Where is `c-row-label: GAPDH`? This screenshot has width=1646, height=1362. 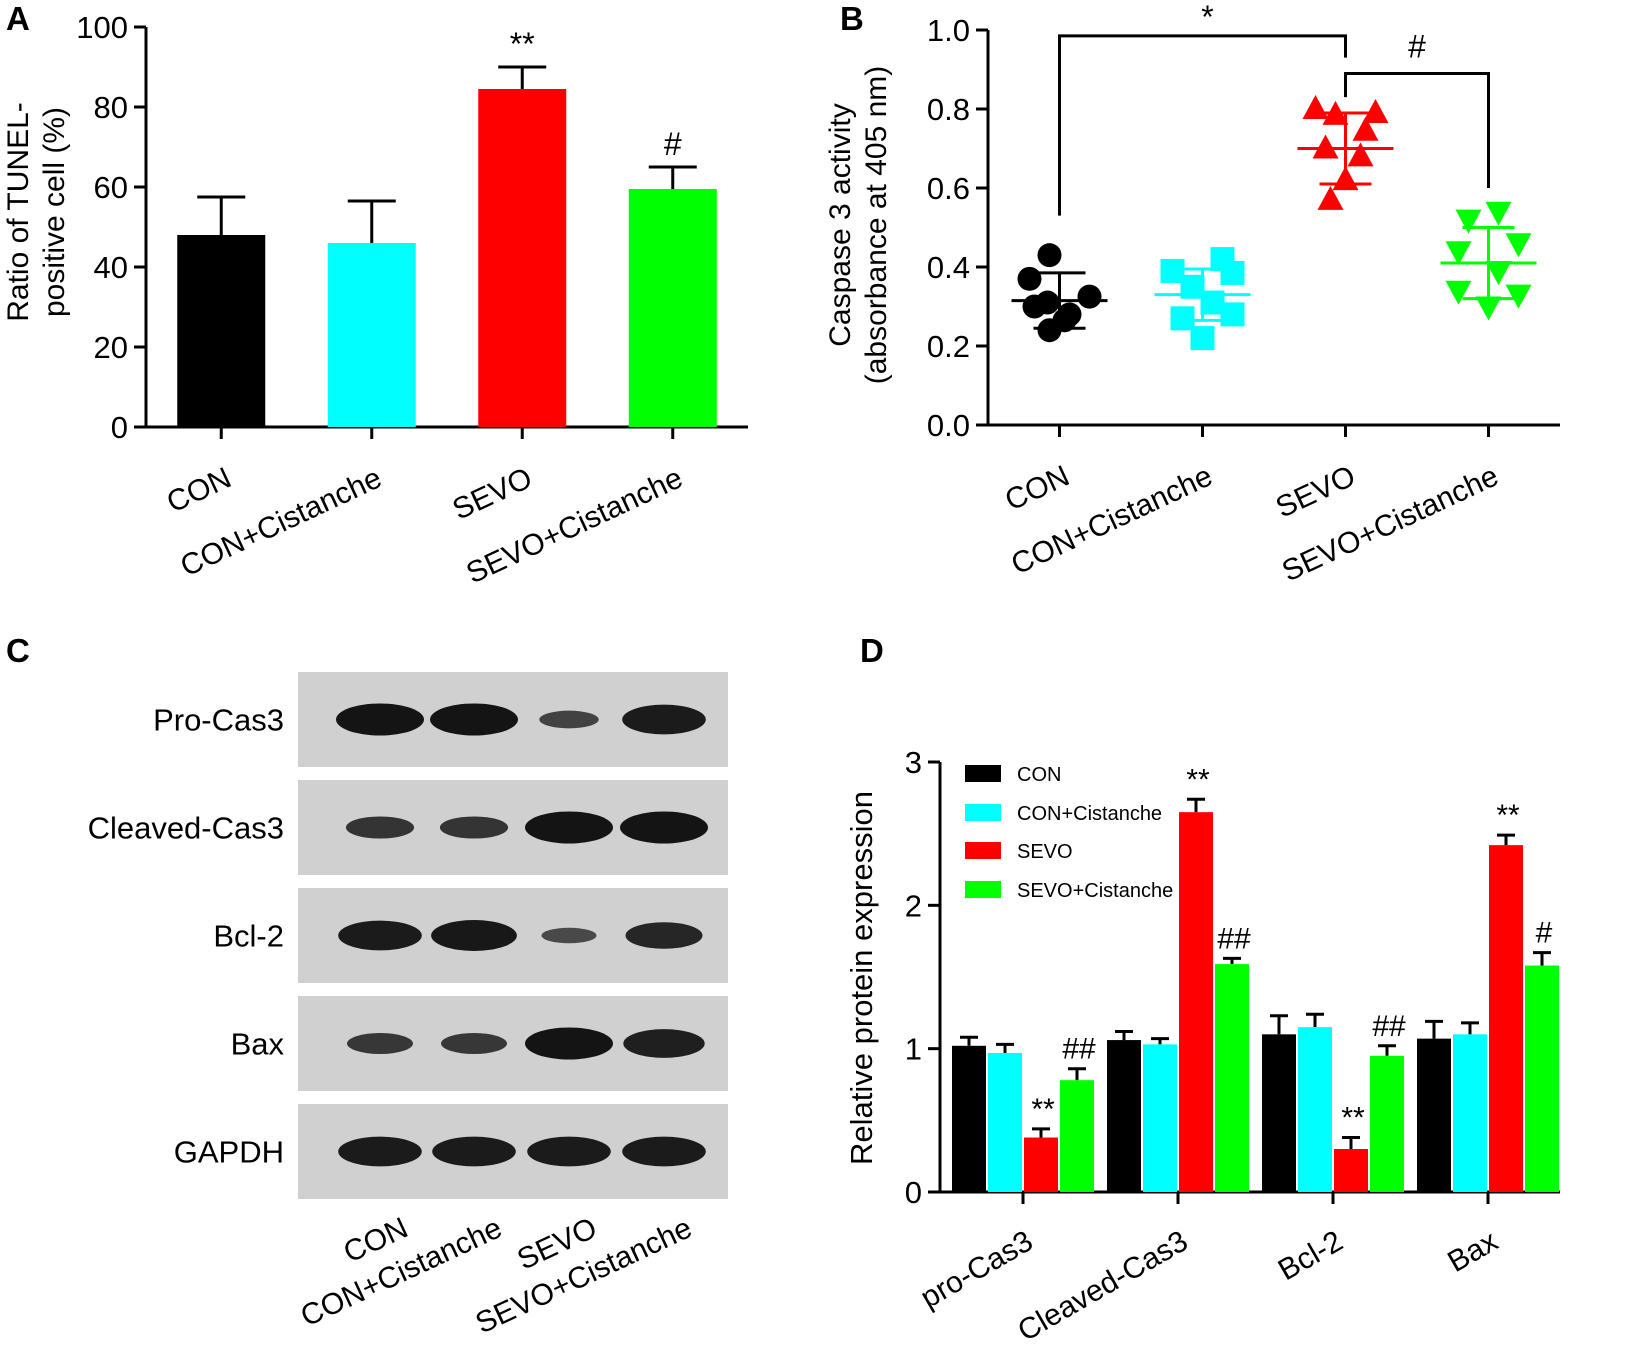
c-row-label: GAPDH is located at coordinates (229, 1152).